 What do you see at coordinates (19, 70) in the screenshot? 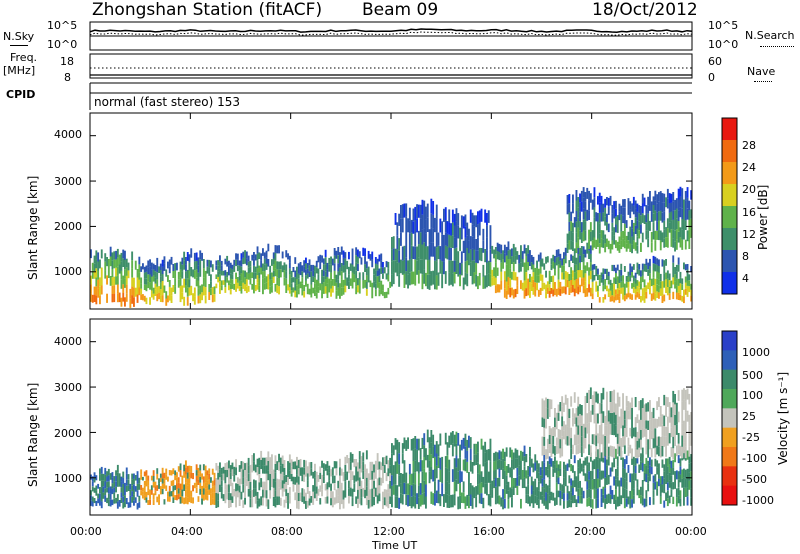
I see `mhz-label: [MHz]` at bounding box center [19, 70].